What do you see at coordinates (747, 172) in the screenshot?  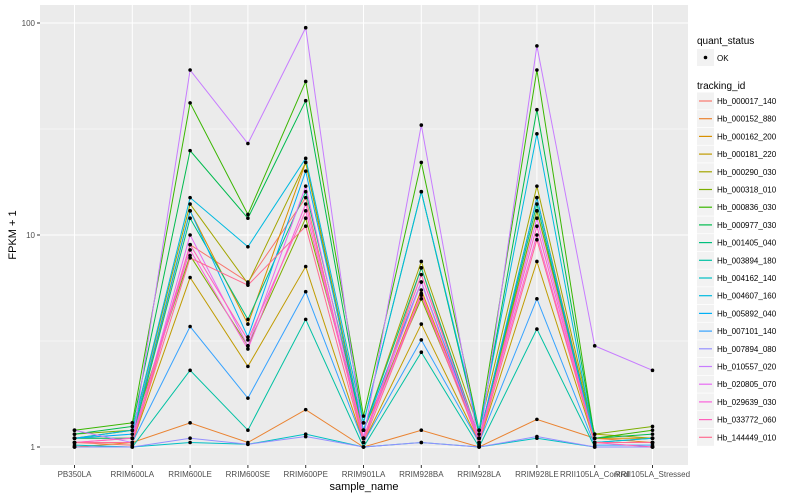 I see `legend-label: Hb_000290_030` at bounding box center [747, 172].